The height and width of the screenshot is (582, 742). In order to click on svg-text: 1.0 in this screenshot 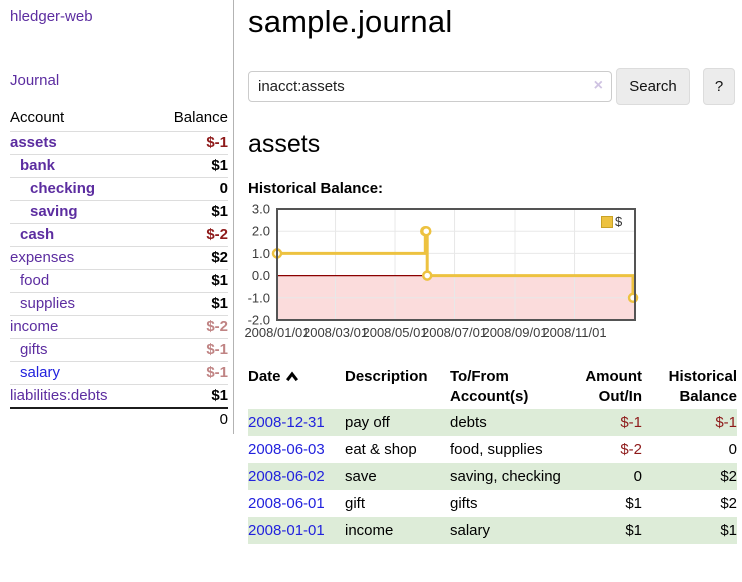, I will do `click(261, 253)`.